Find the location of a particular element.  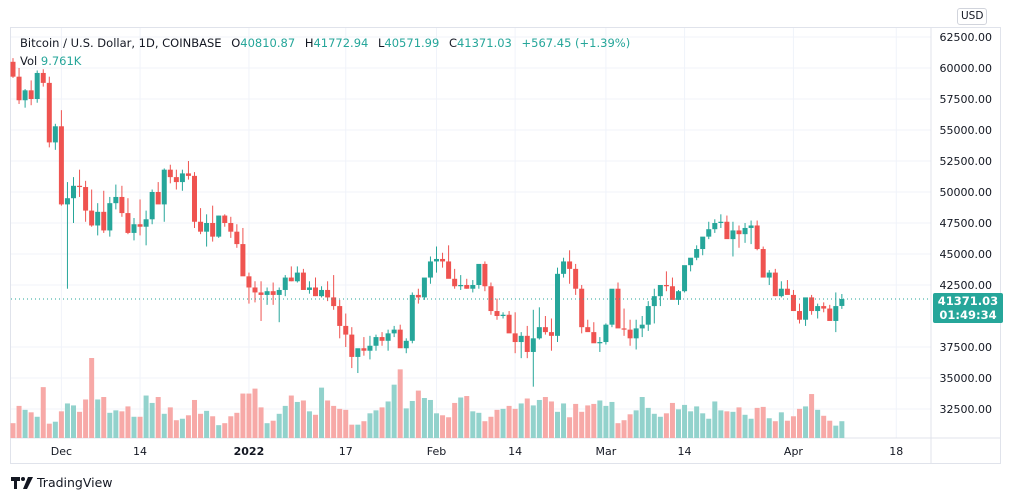

high-label: H is located at coordinates (309, 43).